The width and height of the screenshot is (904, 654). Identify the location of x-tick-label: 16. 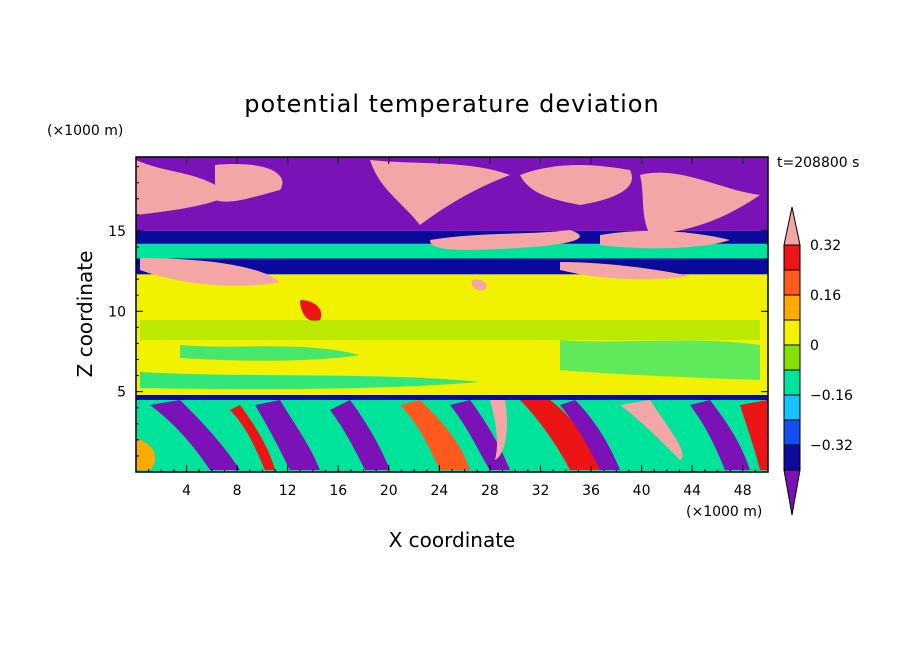
(338, 491).